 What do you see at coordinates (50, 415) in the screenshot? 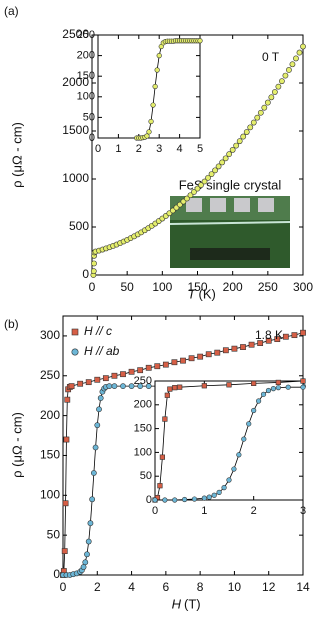
I see `y-tick-label: 200` at bounding box center [50, 415].